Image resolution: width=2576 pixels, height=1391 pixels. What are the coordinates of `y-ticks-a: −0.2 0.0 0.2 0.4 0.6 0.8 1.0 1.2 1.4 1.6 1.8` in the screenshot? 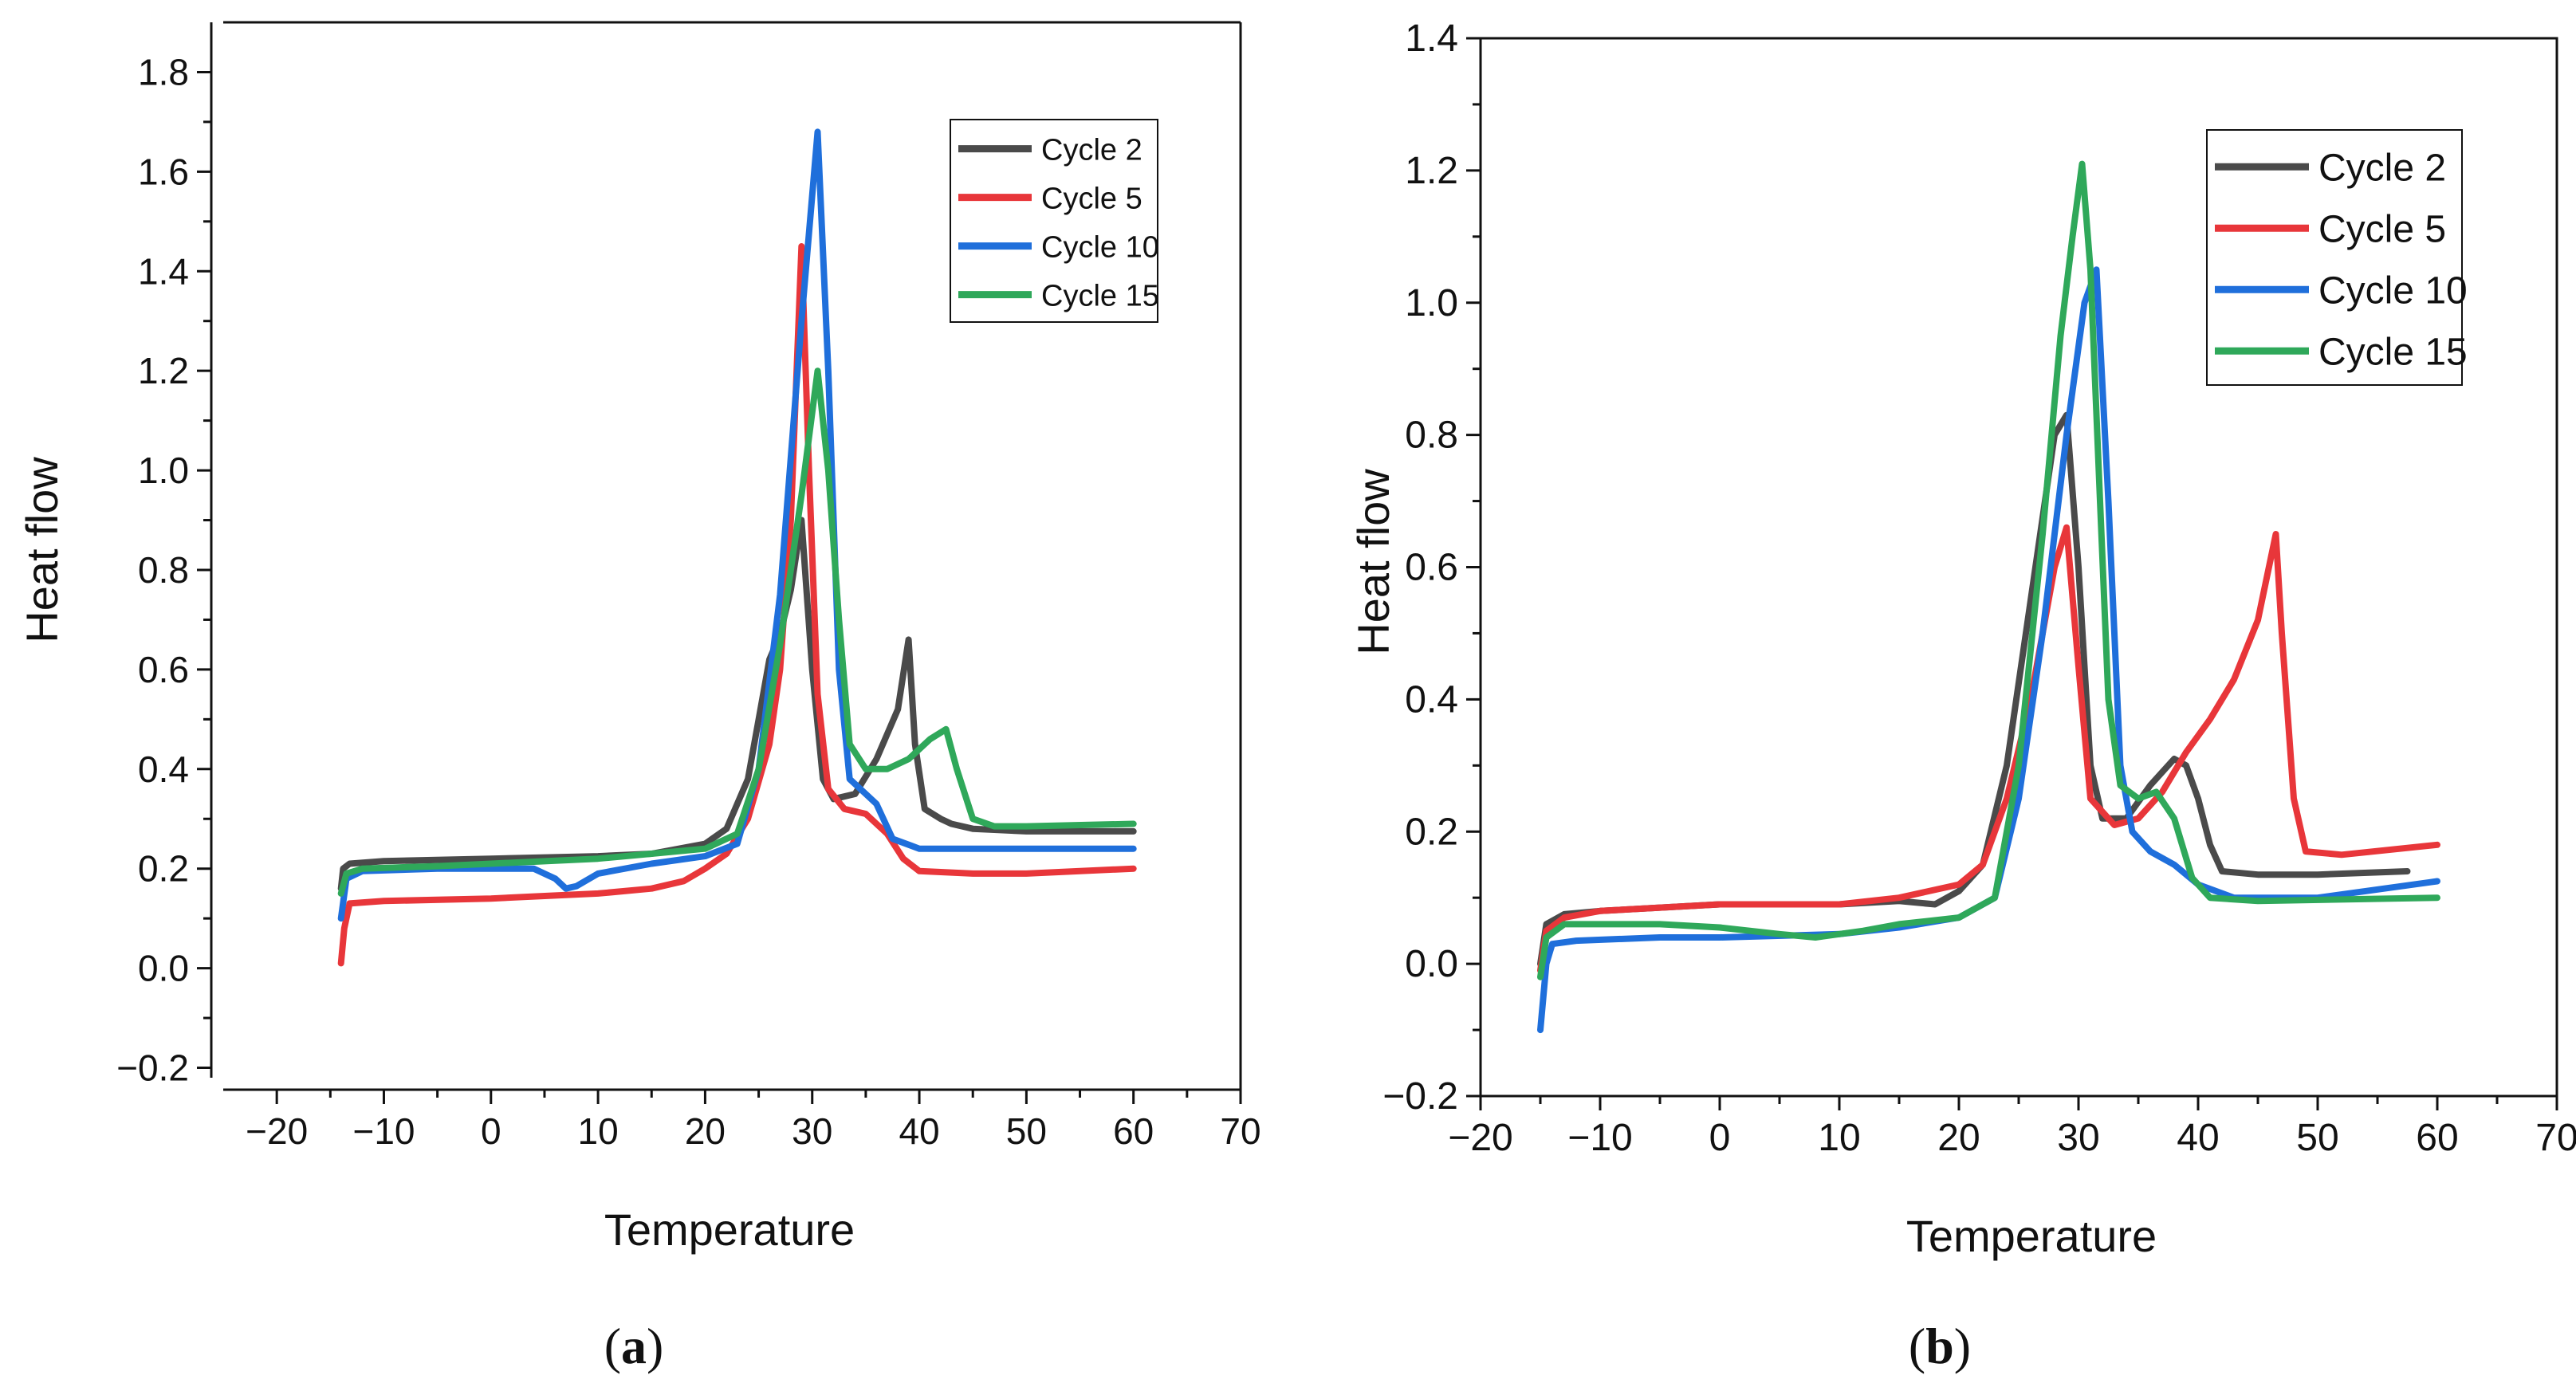 It's located at (164, 570).